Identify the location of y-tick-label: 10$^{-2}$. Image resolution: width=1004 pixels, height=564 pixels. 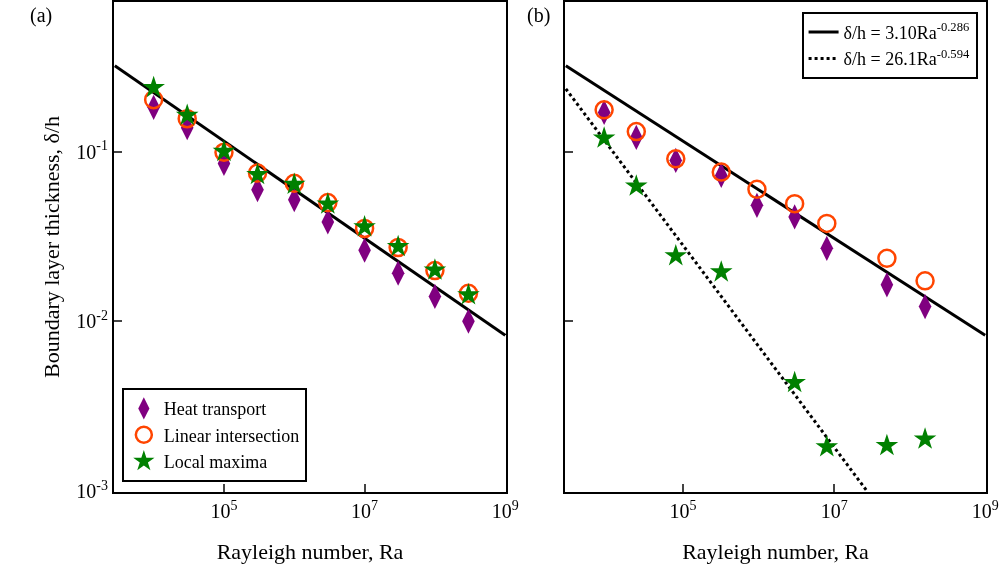
(92, 320).